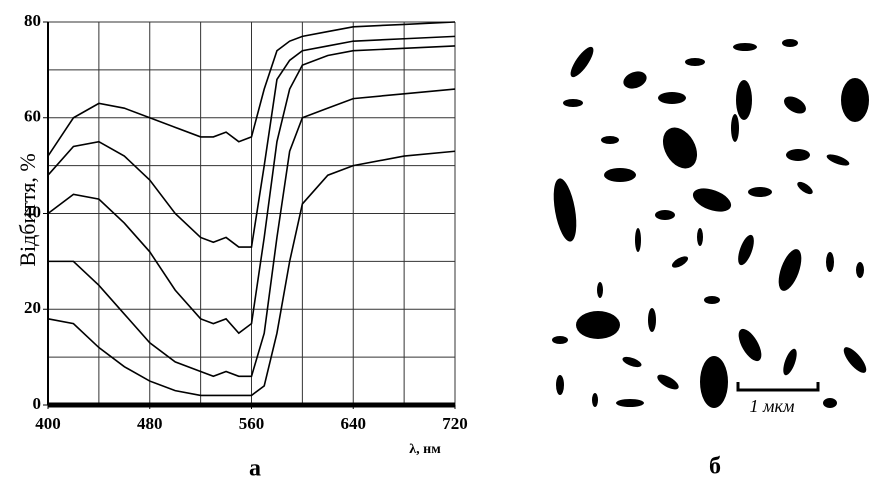 This screenshot has width=869, height=482. I want to click on y-axis-label: Відбиття, %, so click(27, 209).